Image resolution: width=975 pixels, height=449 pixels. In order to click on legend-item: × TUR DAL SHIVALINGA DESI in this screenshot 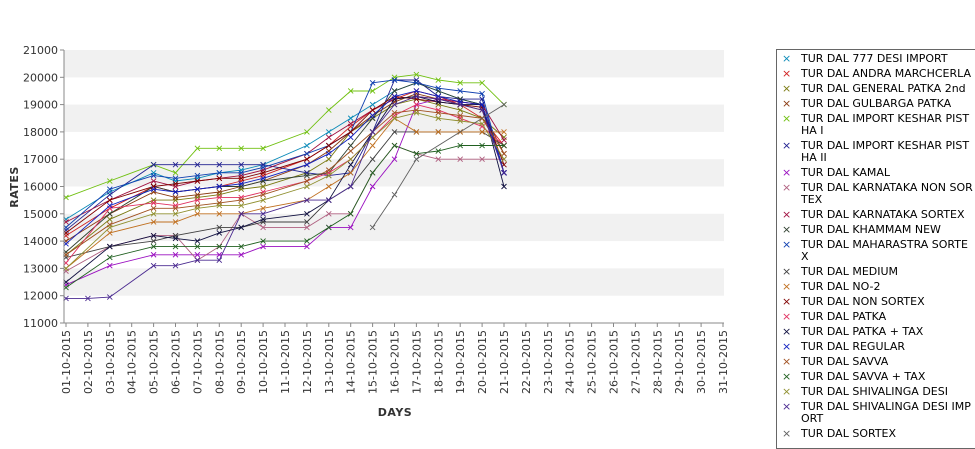, I will do `click(876, 392)`.